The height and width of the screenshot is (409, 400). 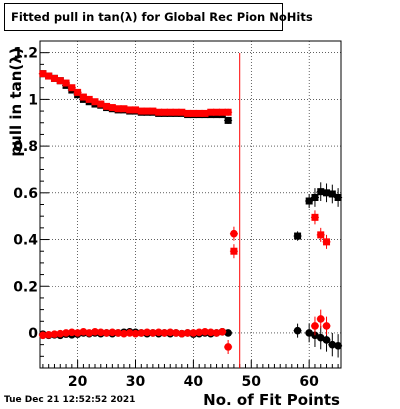 I want to click on x-tick-label: 20, so click(x=78, y=382).